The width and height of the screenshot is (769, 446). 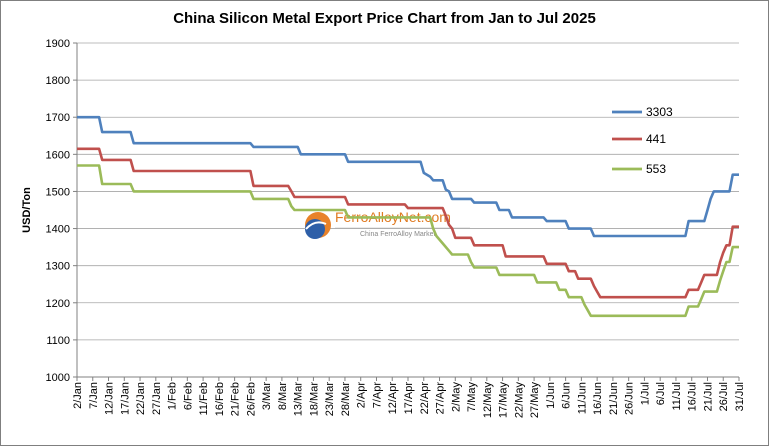 I want to click on x-tick-label: 27/Apr, so click(x=441, y=398).